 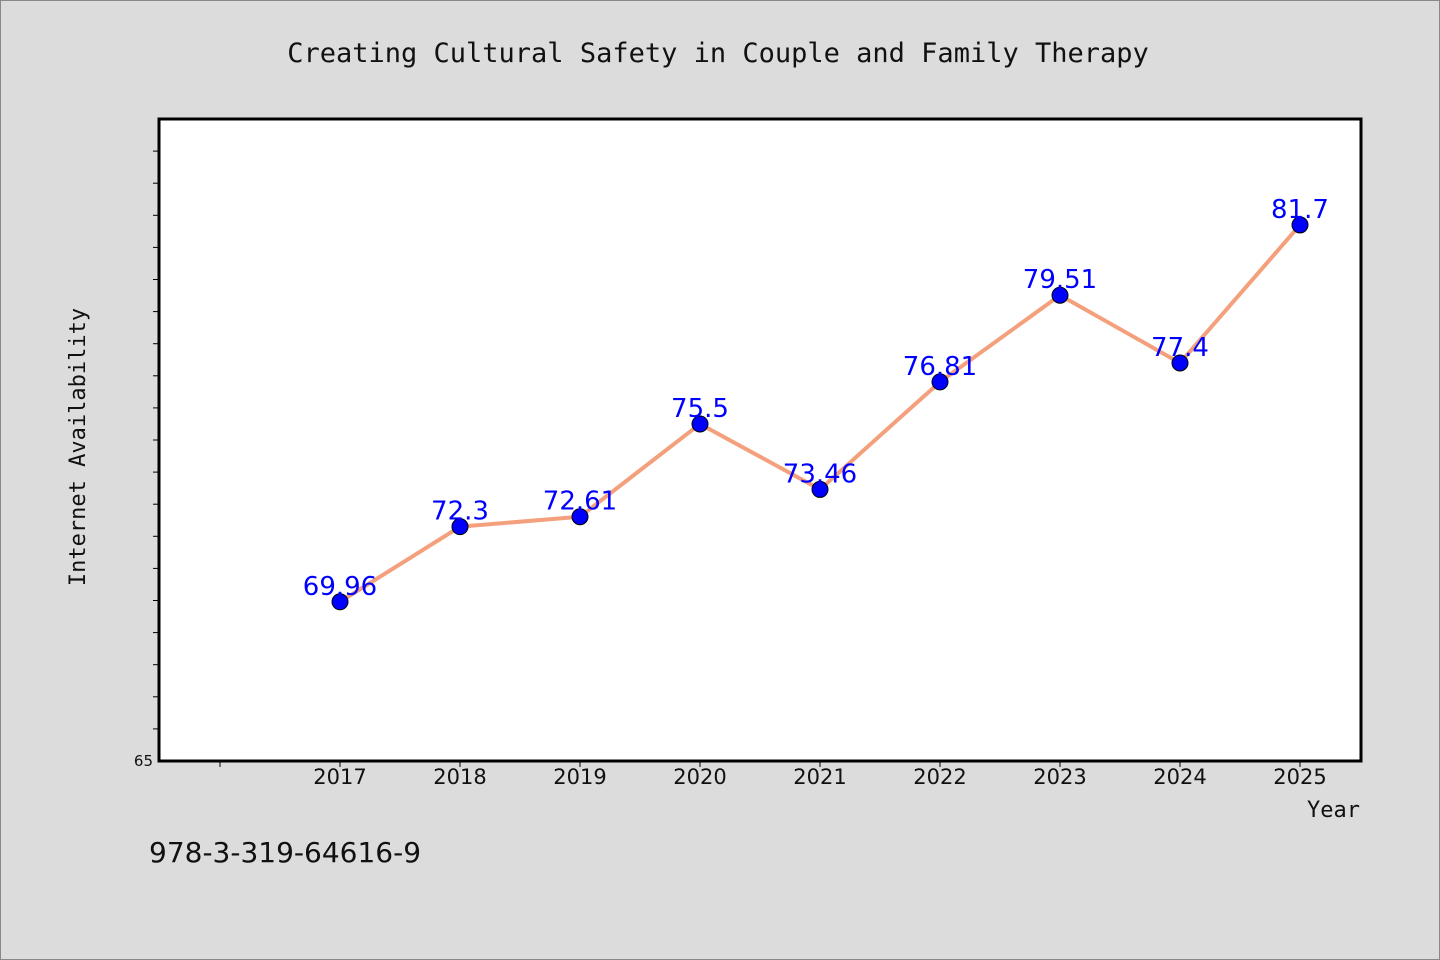 What do you see at coordinates (699, 777) in the screenshot?
I see `x-tick-label: 2020` at bounding box center [699, 777].